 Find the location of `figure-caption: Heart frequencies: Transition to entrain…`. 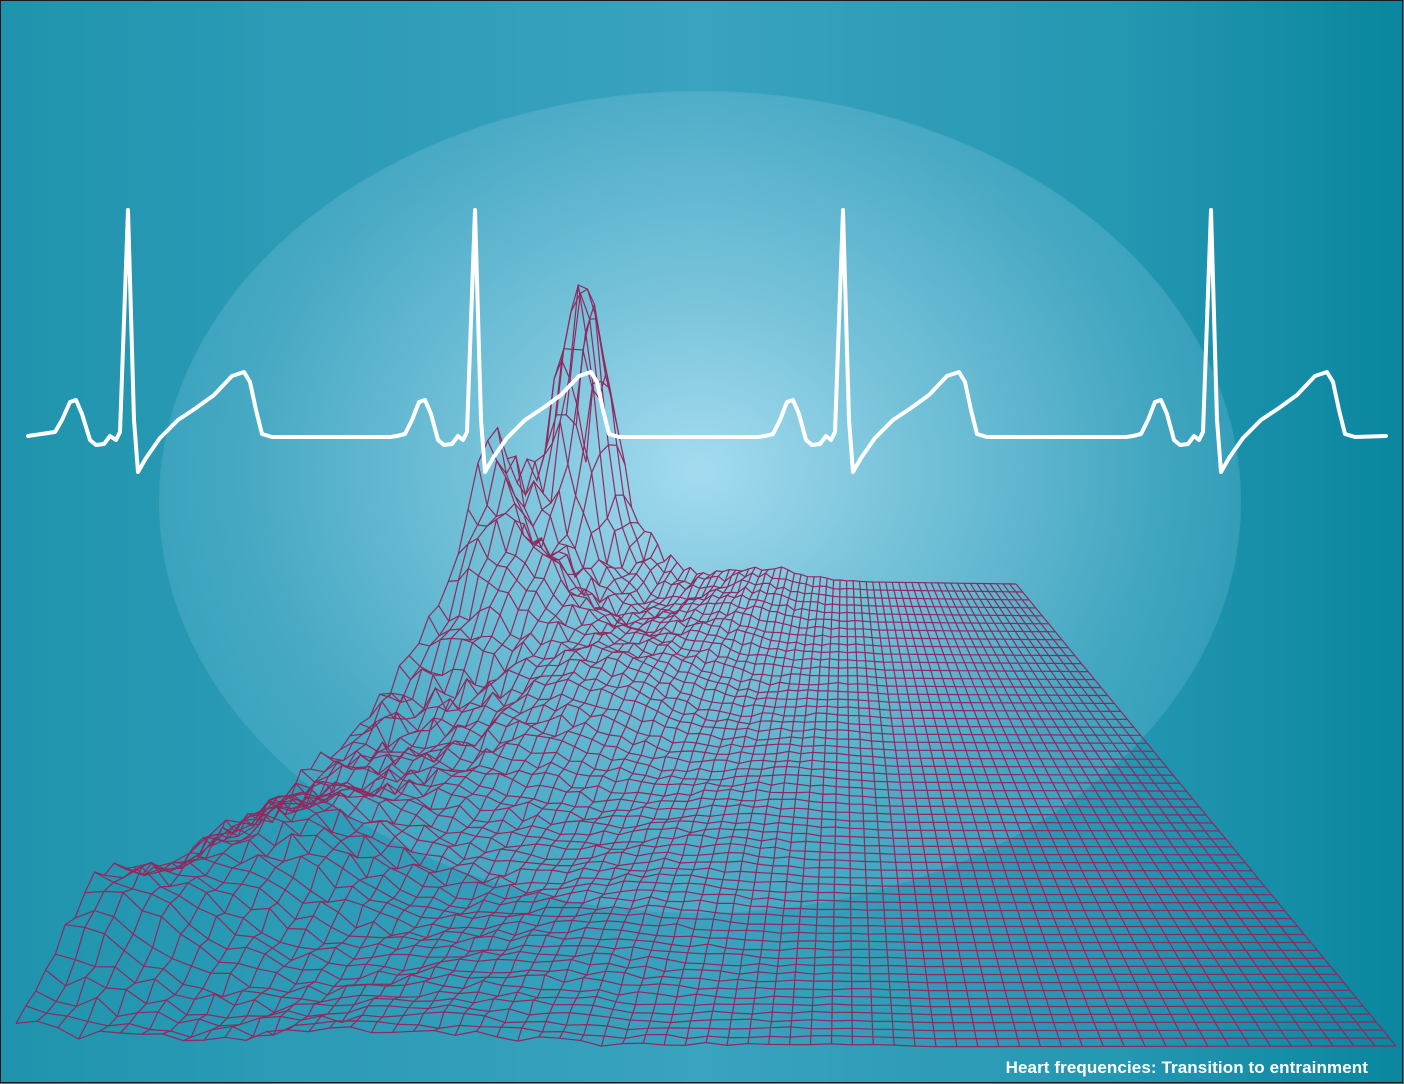

figure-caption: Heart frequencies: Transition to entrain… is located at coordinates (1186, 1067).